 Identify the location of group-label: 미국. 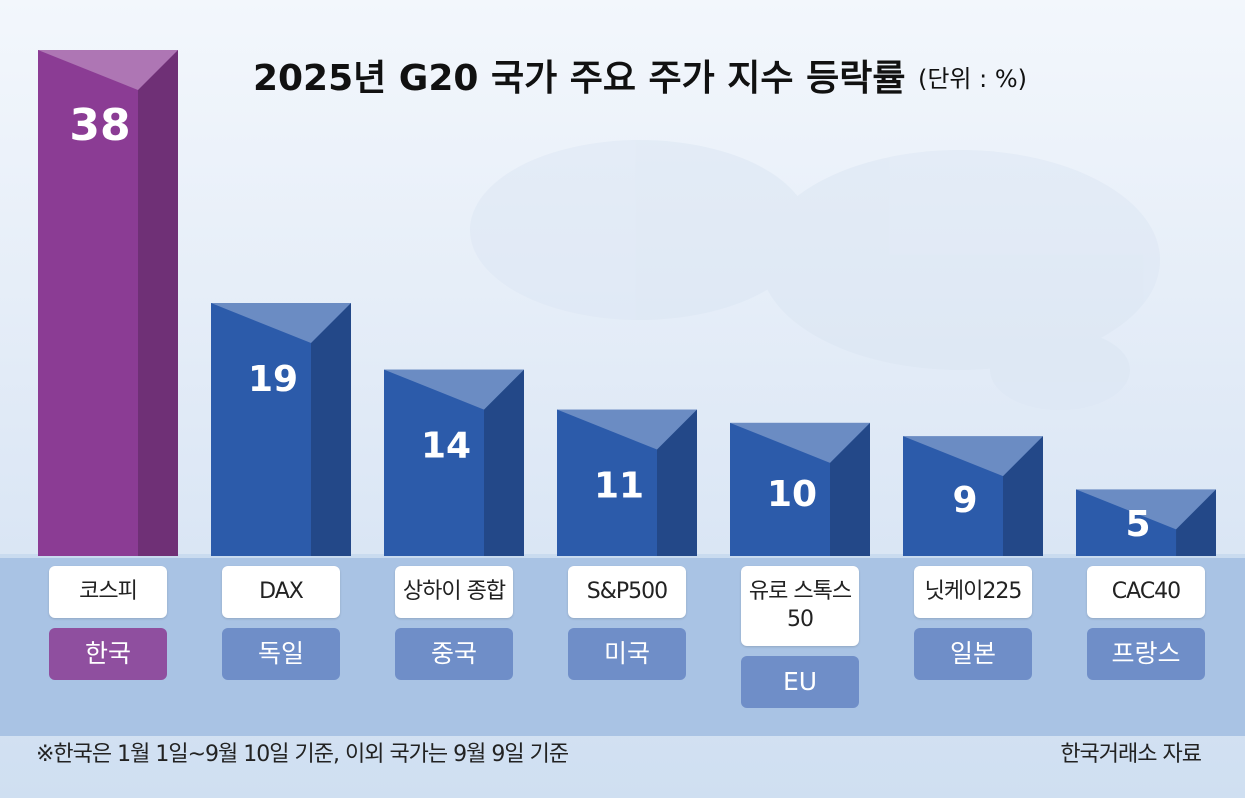
(627, 654).